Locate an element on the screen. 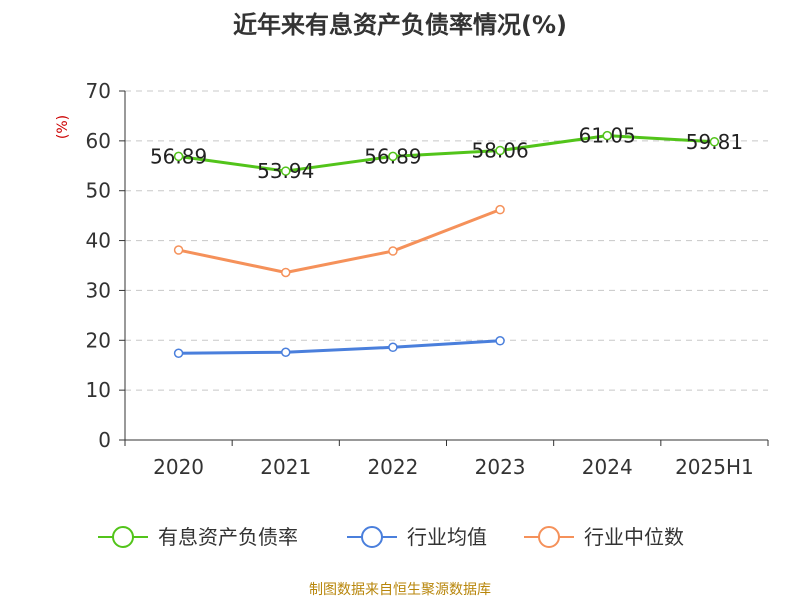 The width and height of the screenshot is (800, 600). legend: 有息资产负债率 行业均值 行业中位数 is located at coordinates (391, 537).